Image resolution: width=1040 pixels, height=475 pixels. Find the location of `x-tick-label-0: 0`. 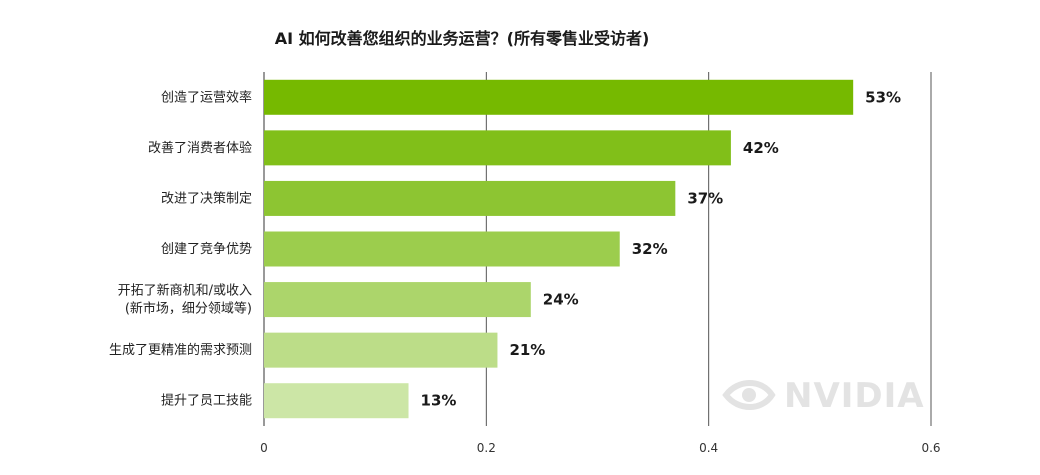

x-tick-label-0: 0 is located at coordinates (264, 448).